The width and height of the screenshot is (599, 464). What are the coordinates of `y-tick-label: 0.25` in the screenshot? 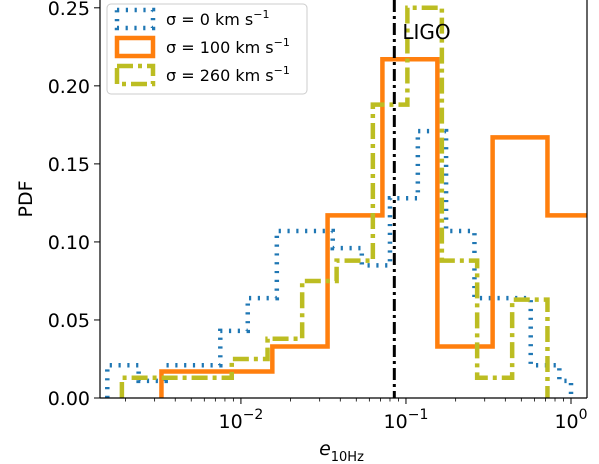 It's located at (69, 10).